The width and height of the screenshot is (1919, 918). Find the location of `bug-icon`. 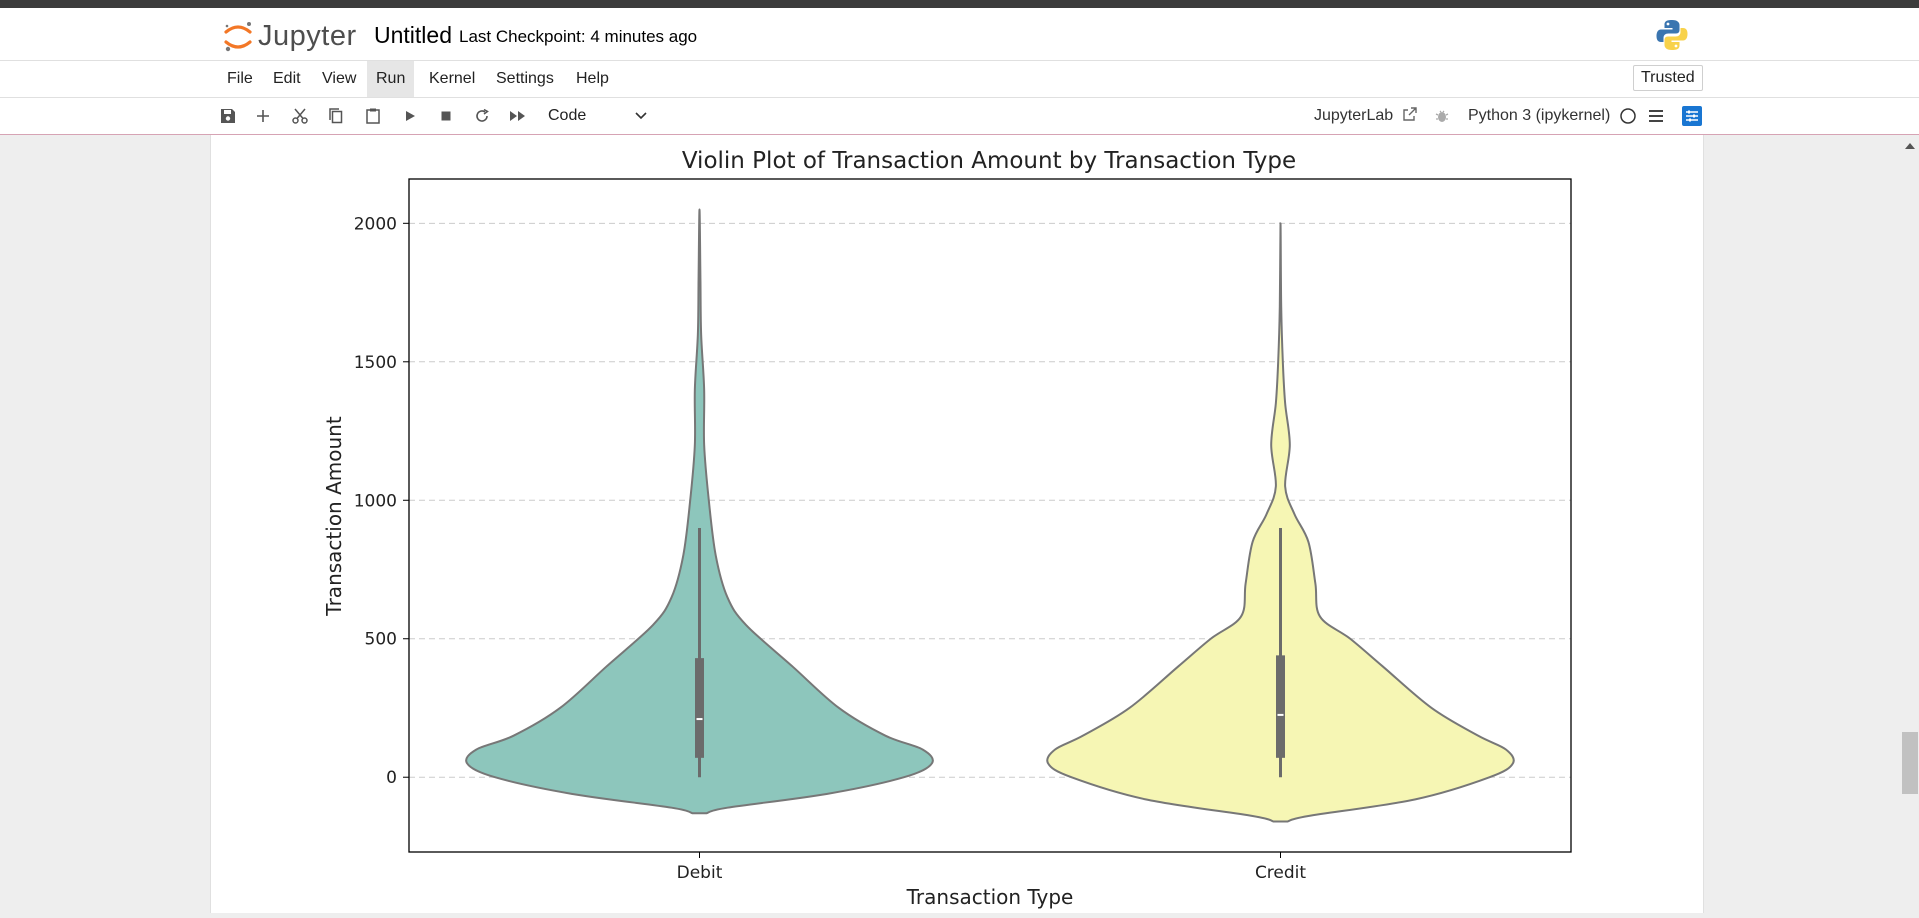

bug-icon is located at coordinates (1442, 116).